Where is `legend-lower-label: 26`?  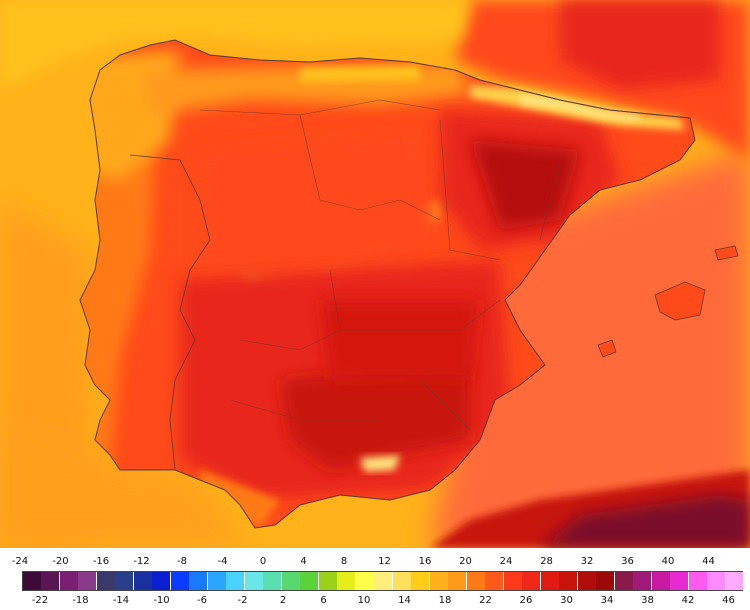
legend-lower-label: 26 is located at coordinates (526, 600).